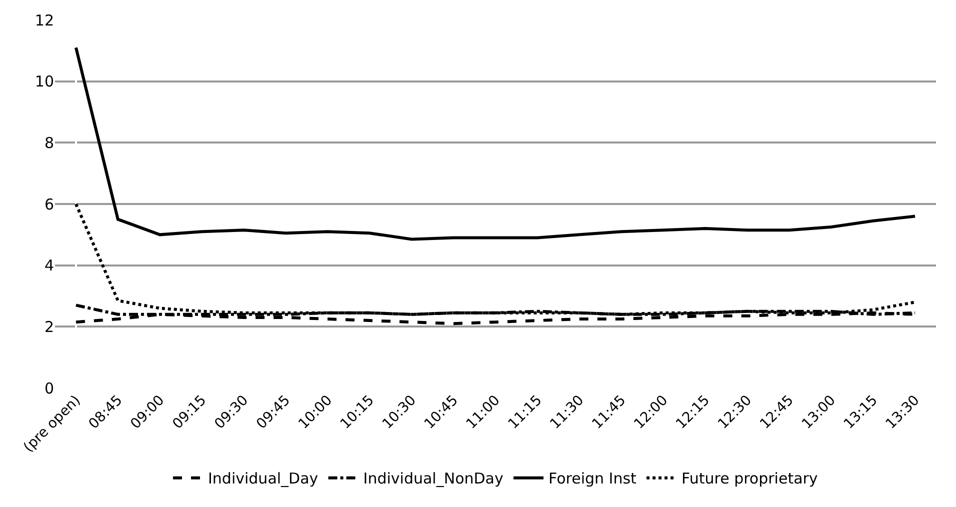 The height and width of the screenshot is (507, 956). I want to click on y-tick-label: 2, so click(49, 327).